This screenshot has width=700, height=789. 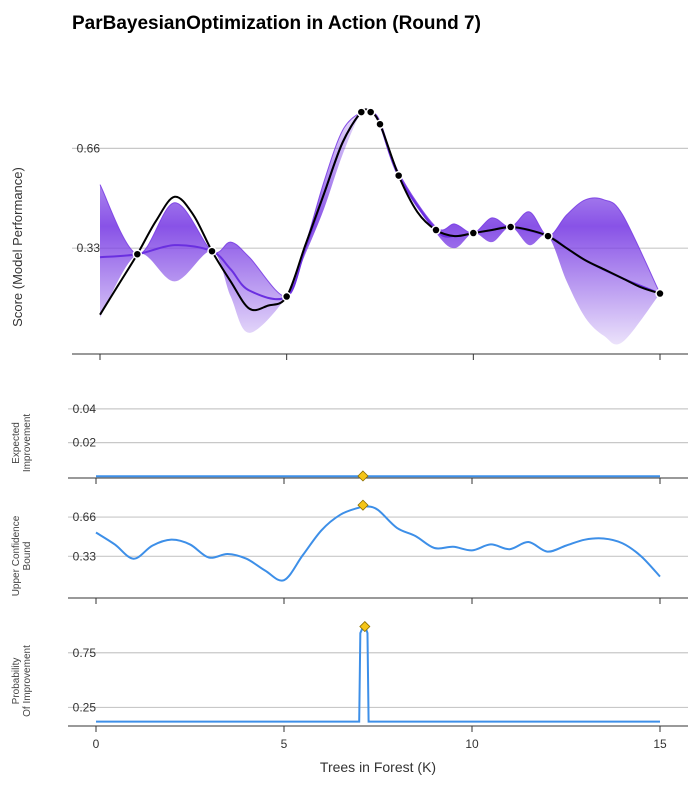 I want to click on y-axis-label-line: Of Improvement, so click(x=27, y=681).